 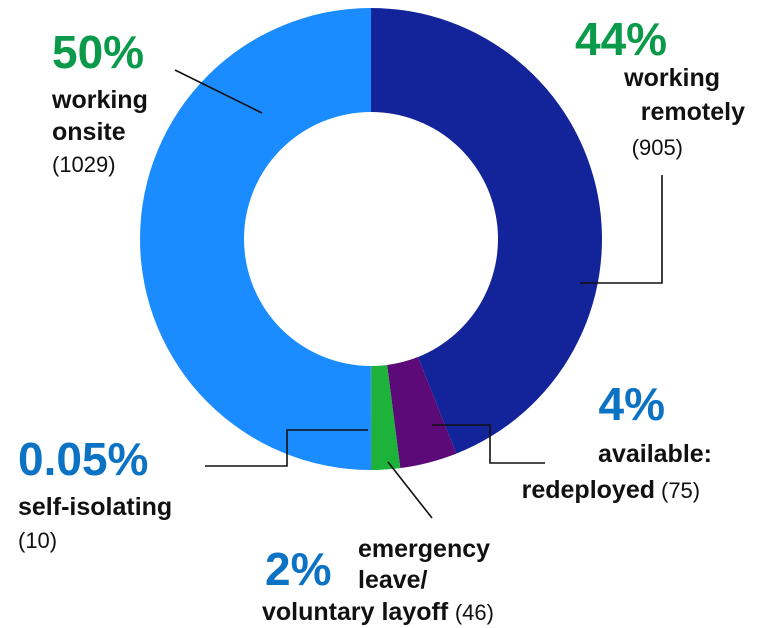 What do you see at coordinates (393, 580) in the screenshot?
I see `category-label: leave/` at bounding box center [393, 580].